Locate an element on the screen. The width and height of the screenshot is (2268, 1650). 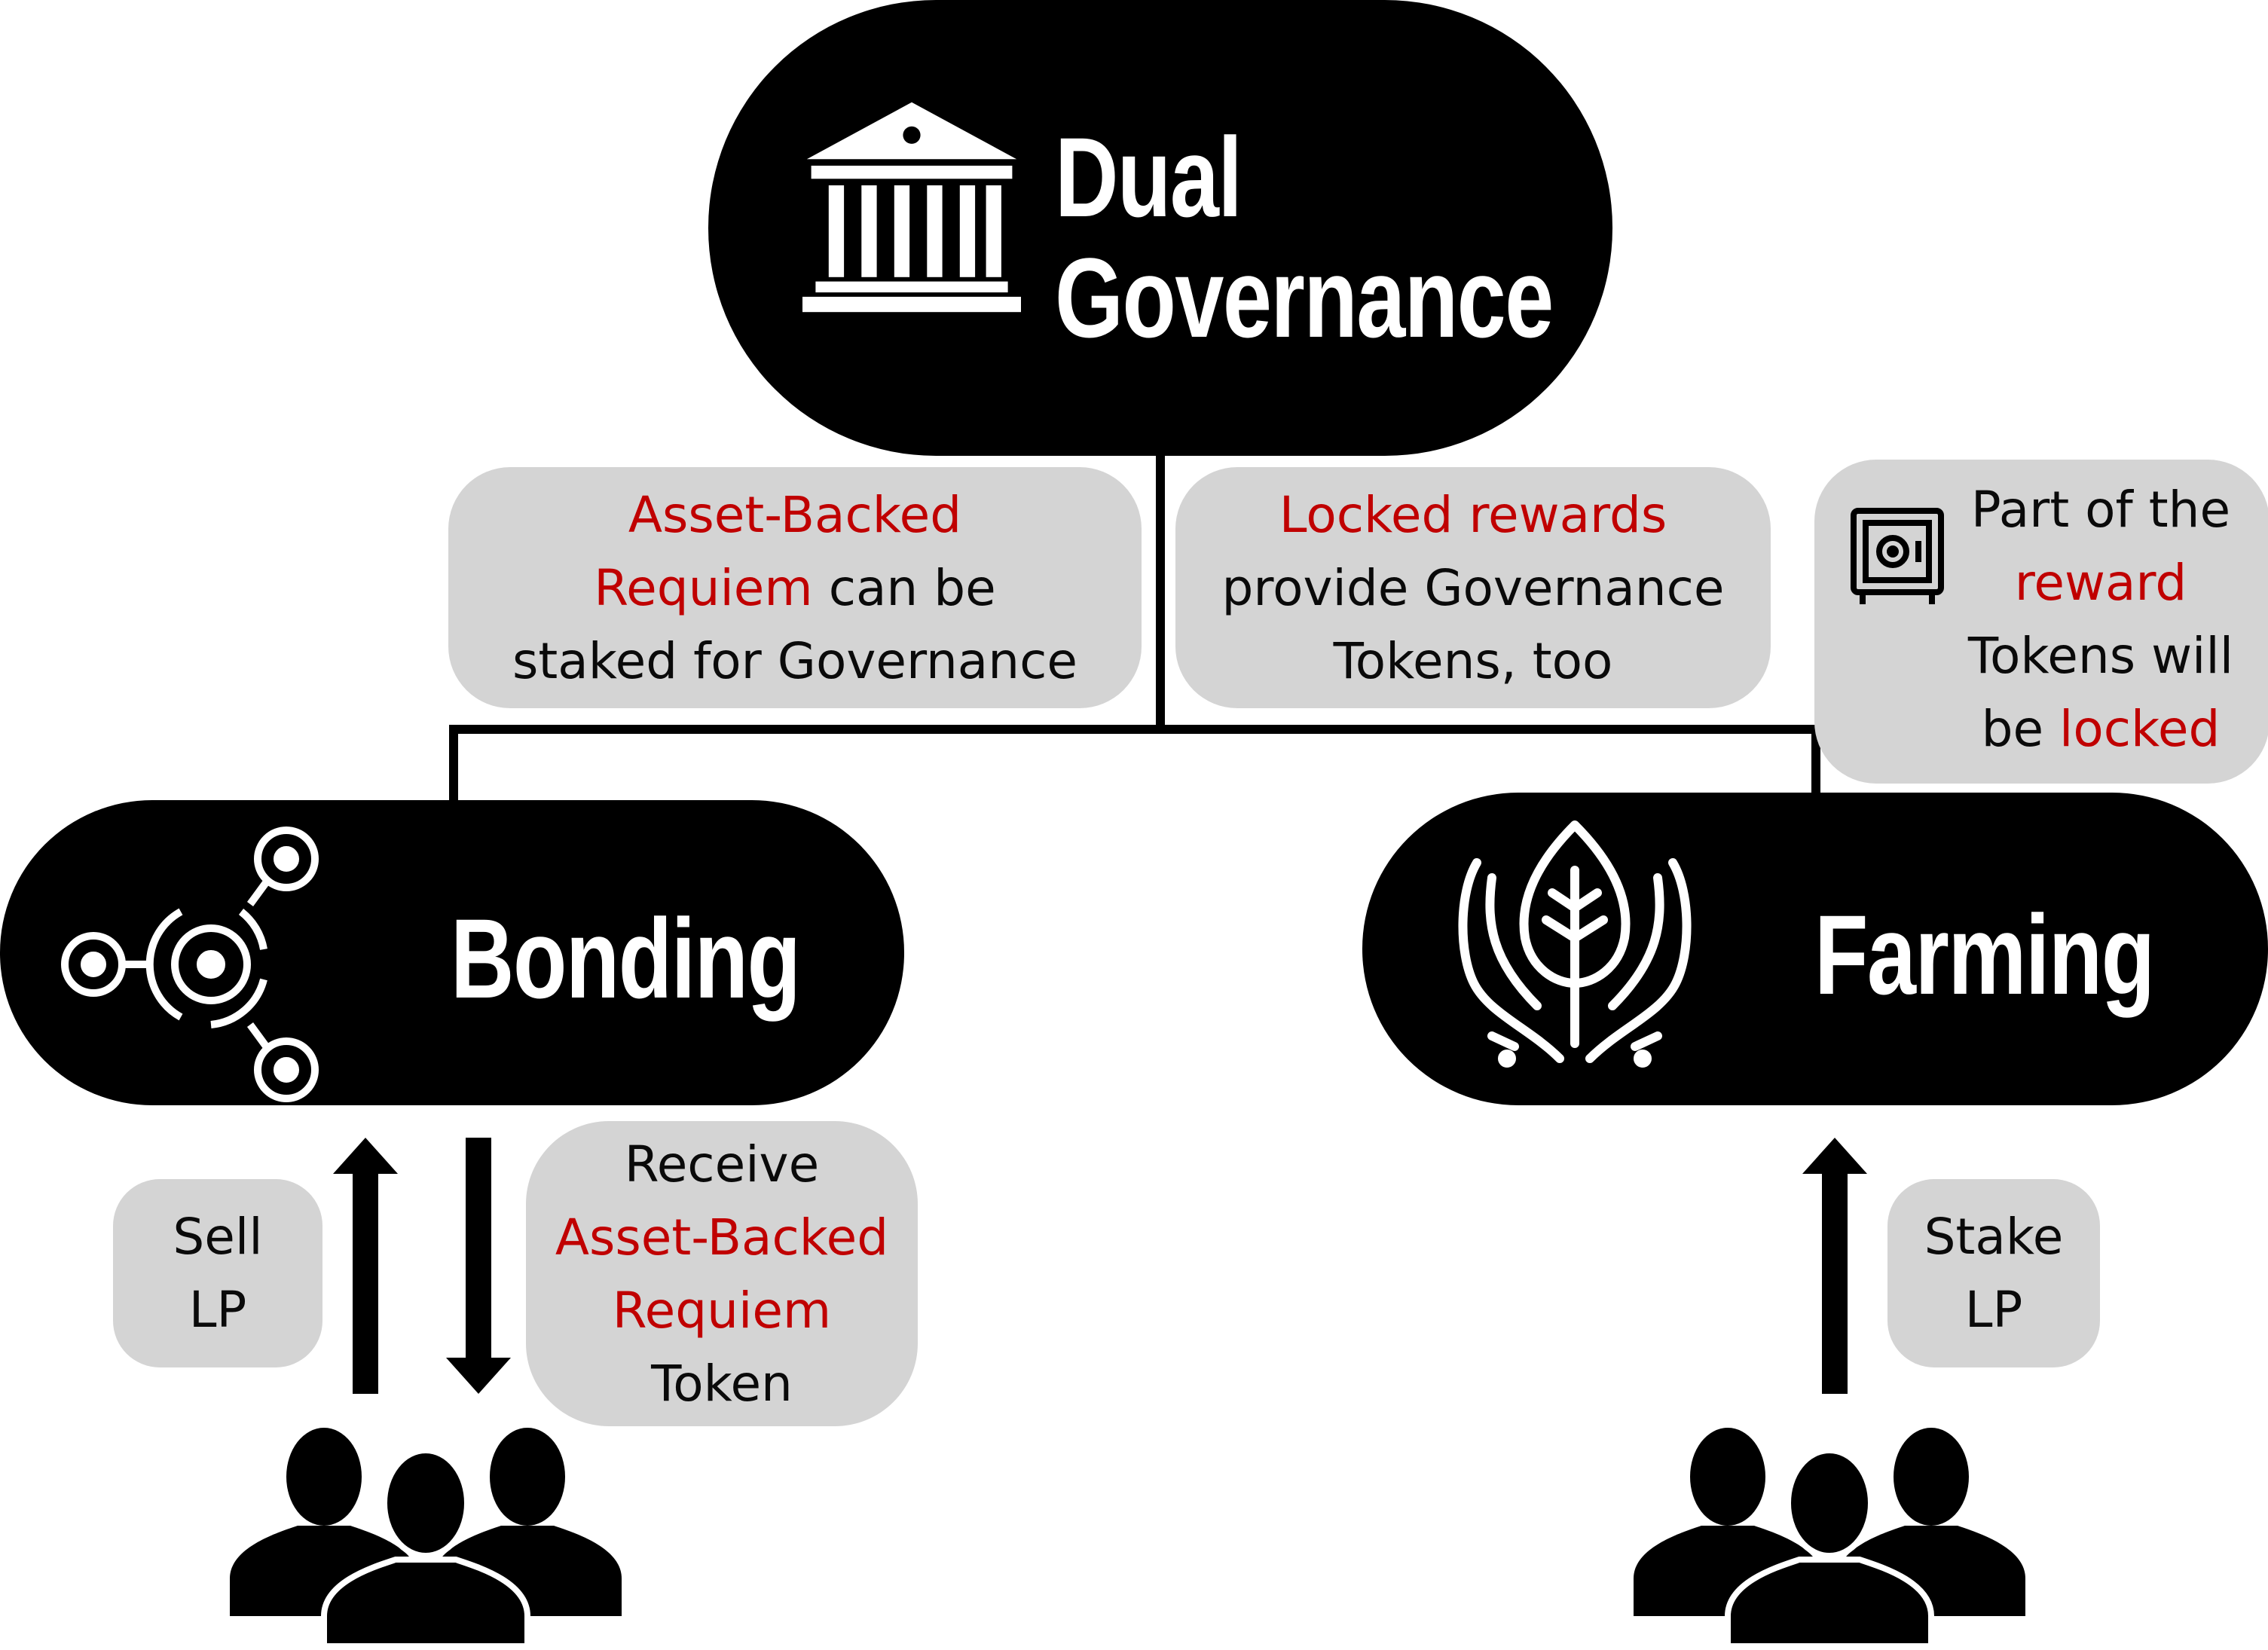
dual-governance-title-line2: Governance is located at coordinates (1304, 297).